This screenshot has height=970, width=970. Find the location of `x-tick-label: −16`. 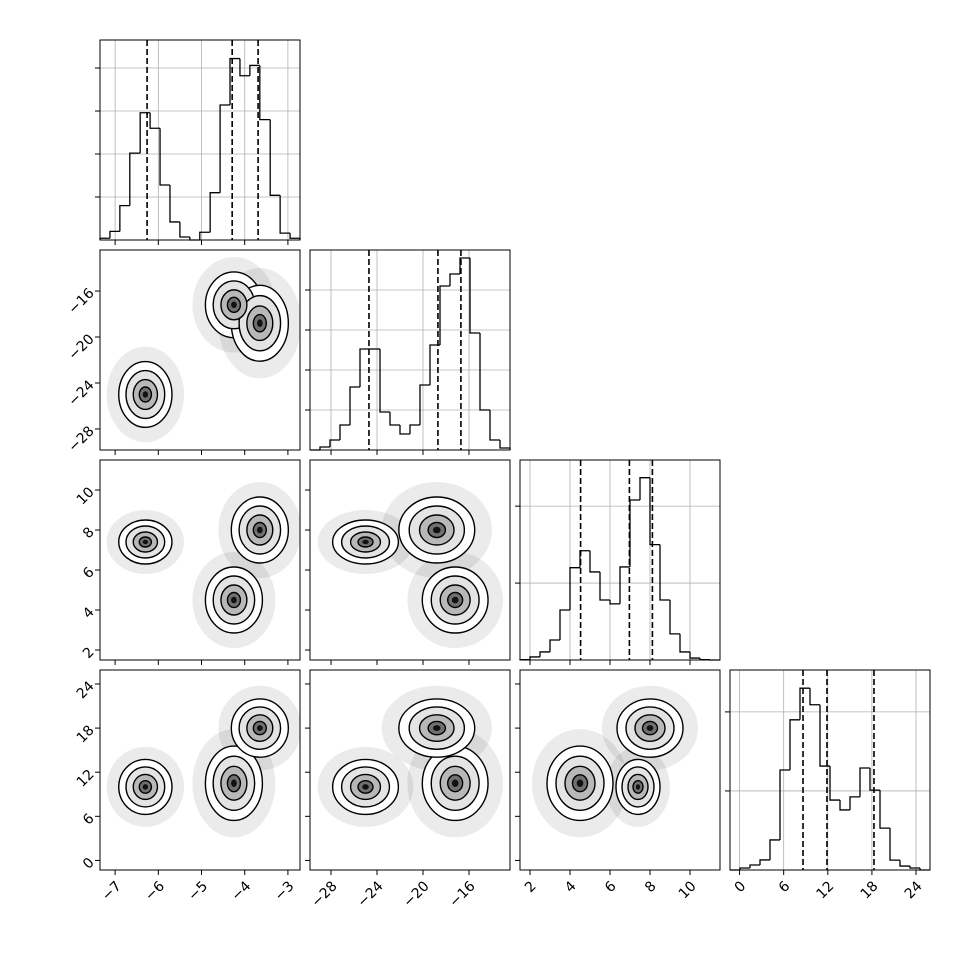

x-tick-label: −16 is located at coordinates (462, 894).